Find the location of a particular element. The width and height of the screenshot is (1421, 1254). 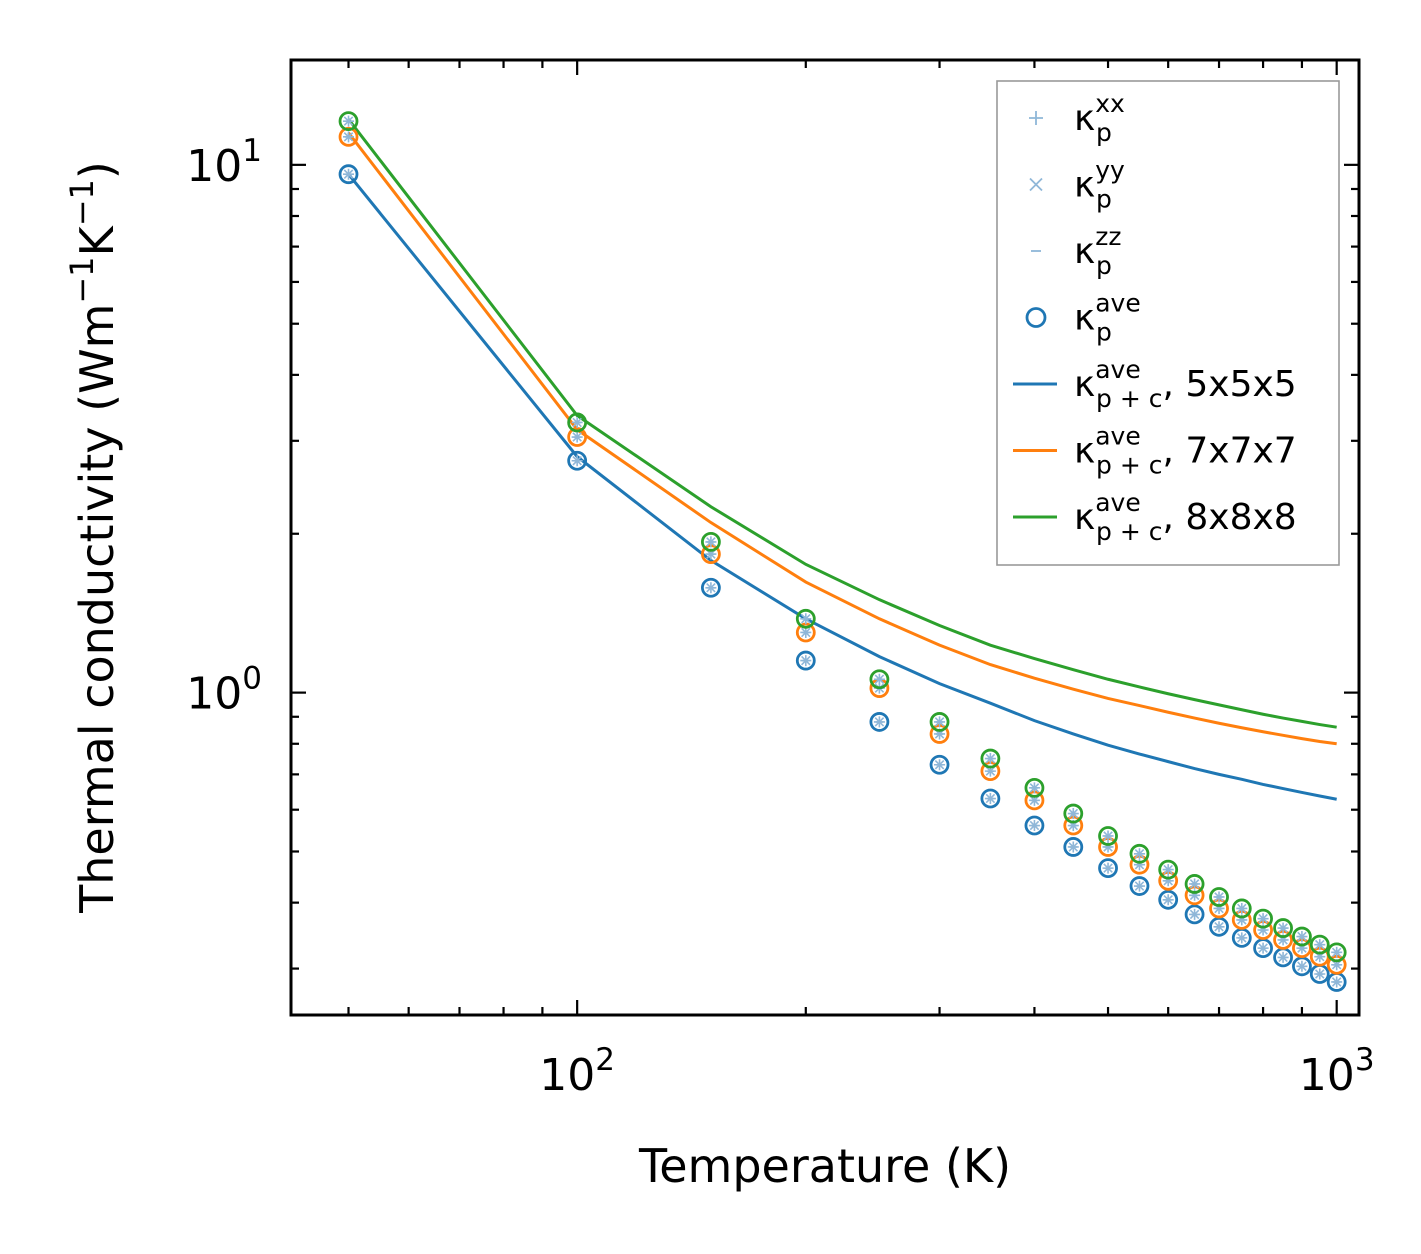

legend-entry-4: κave p + c, 5x5x5 is located at coordinates (1155, 384).